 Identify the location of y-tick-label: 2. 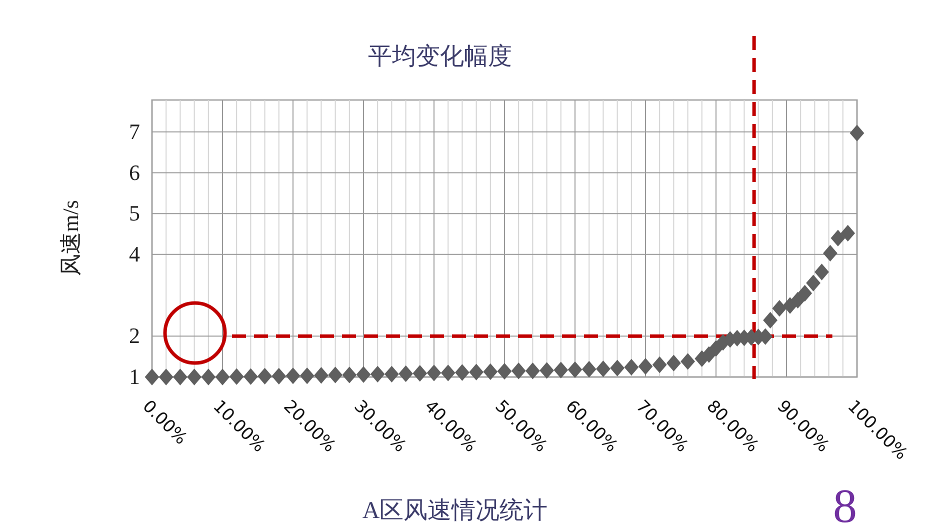
(134, 335).